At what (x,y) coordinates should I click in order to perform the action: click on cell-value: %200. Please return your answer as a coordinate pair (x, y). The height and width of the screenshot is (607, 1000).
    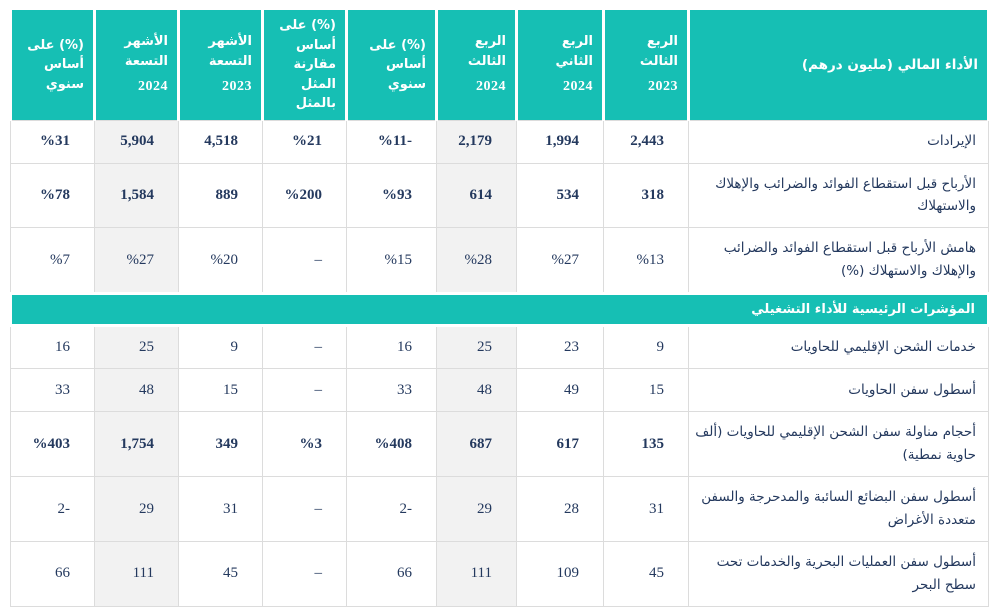
    Looking at the image, I should click on (303, 194).